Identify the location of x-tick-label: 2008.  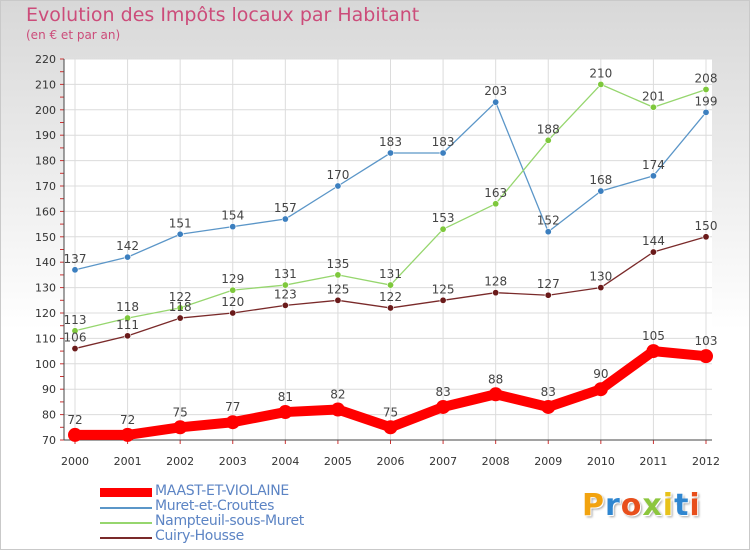
(496, 461).